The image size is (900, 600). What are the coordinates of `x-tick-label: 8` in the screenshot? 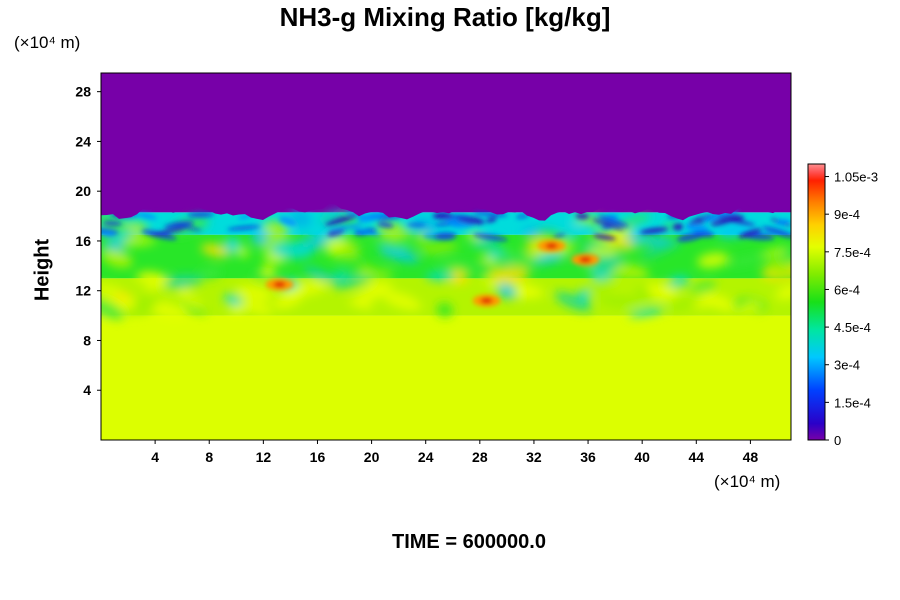 It's located at (209, 457).